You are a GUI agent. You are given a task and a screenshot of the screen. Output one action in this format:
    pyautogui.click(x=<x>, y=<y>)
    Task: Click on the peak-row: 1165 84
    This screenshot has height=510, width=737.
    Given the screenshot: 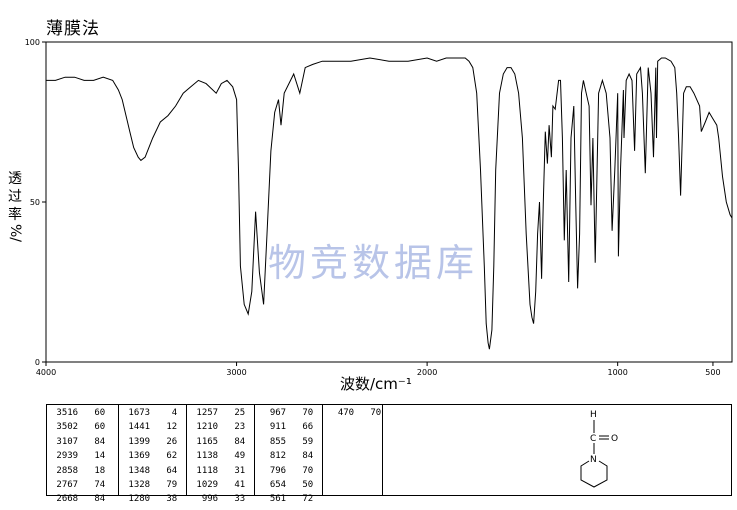 What is the action you would take?
    pyautogui.click(x=218, y=441)
    